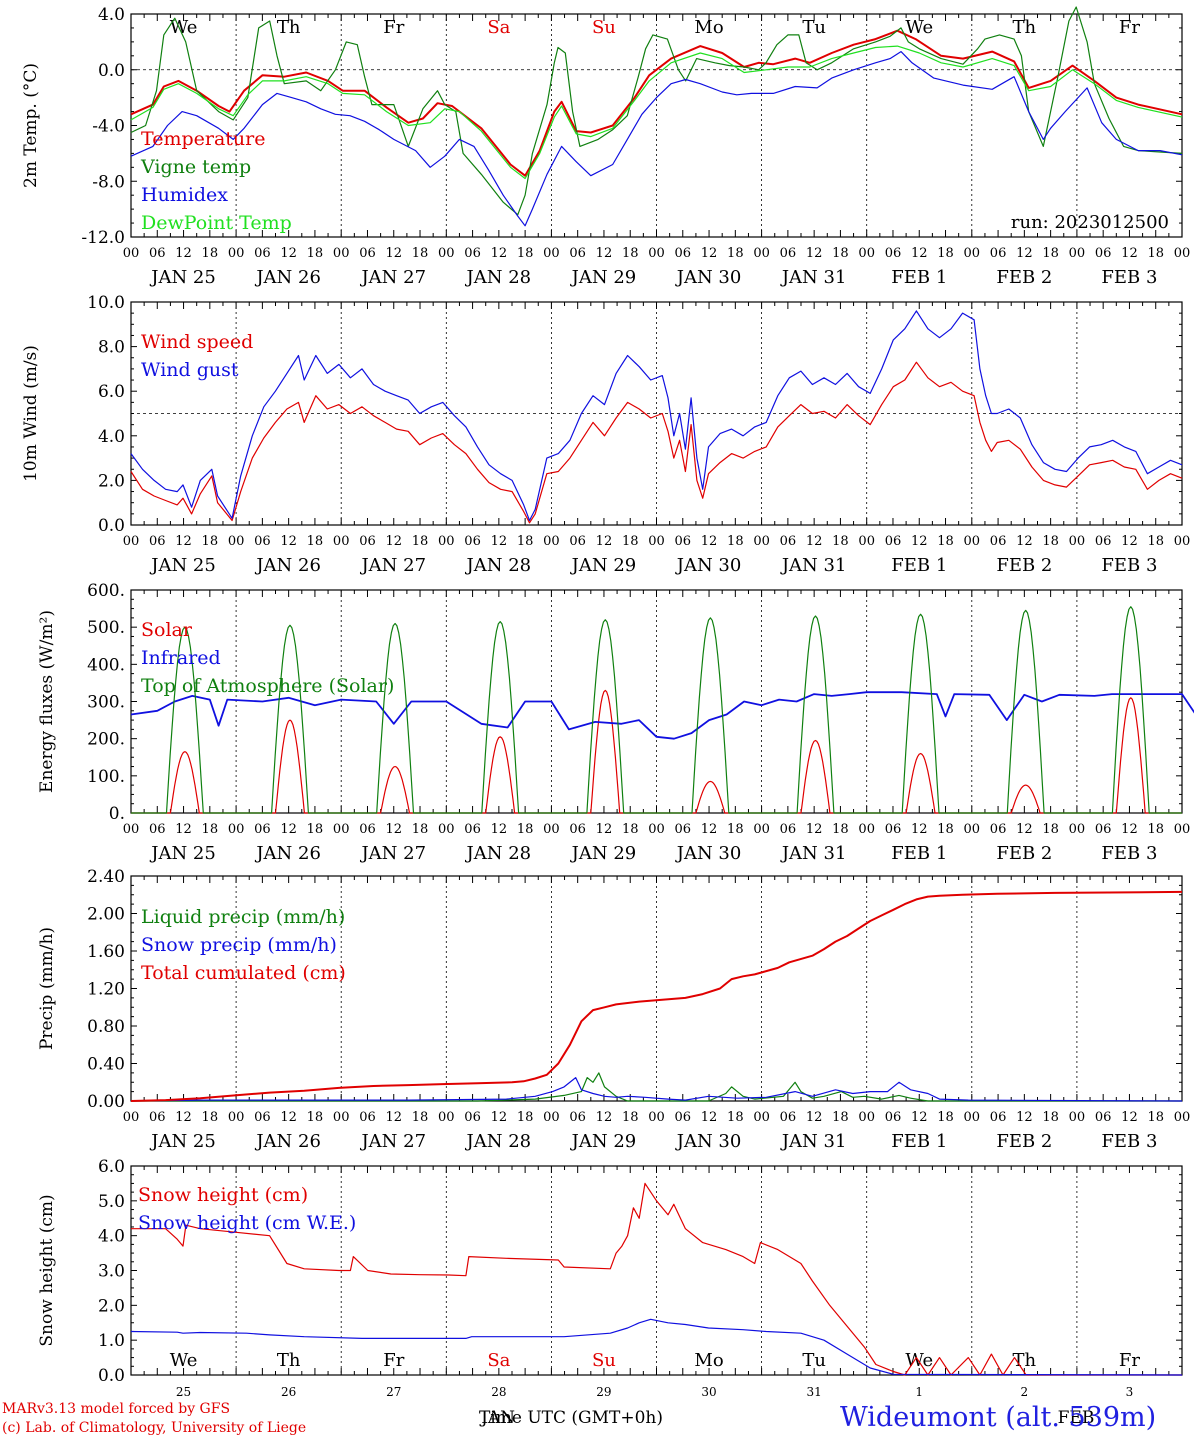 The height and width of the screenshot is (1440, 1194). What do you see at coordinates (111, 348) in the screenshot?
I see `y-tick-label: 8.0` at bounding box center [111, 348].